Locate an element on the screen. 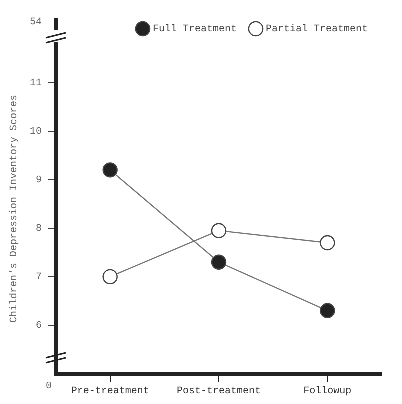 The image size is (402, 404). y-tick-label: 7 is located at coordinates (39, 278).